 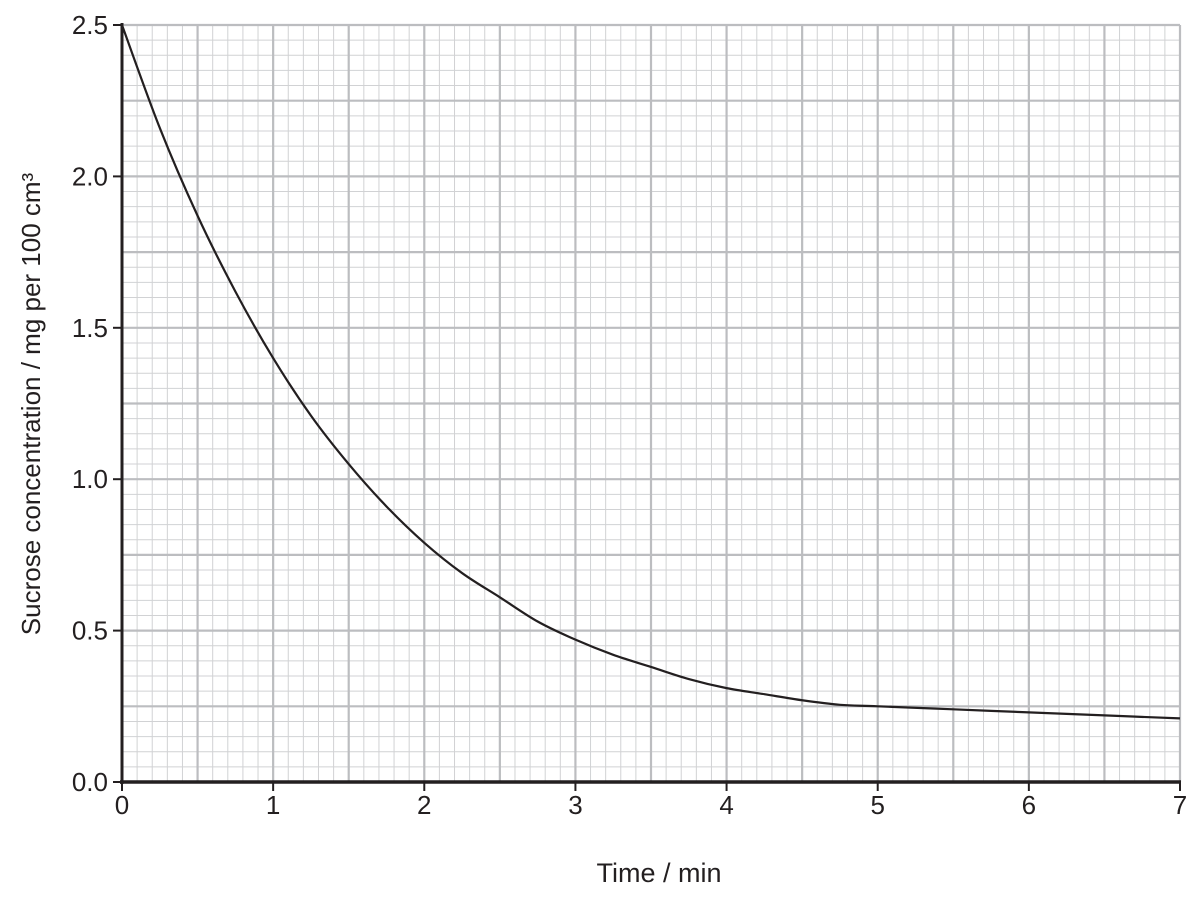 What do you see at coordinates (651, 805) in the screenshot?
I see `x-tick-labels: 0 1 2 3 4 5 6 7` at bounding box center [651, 805].